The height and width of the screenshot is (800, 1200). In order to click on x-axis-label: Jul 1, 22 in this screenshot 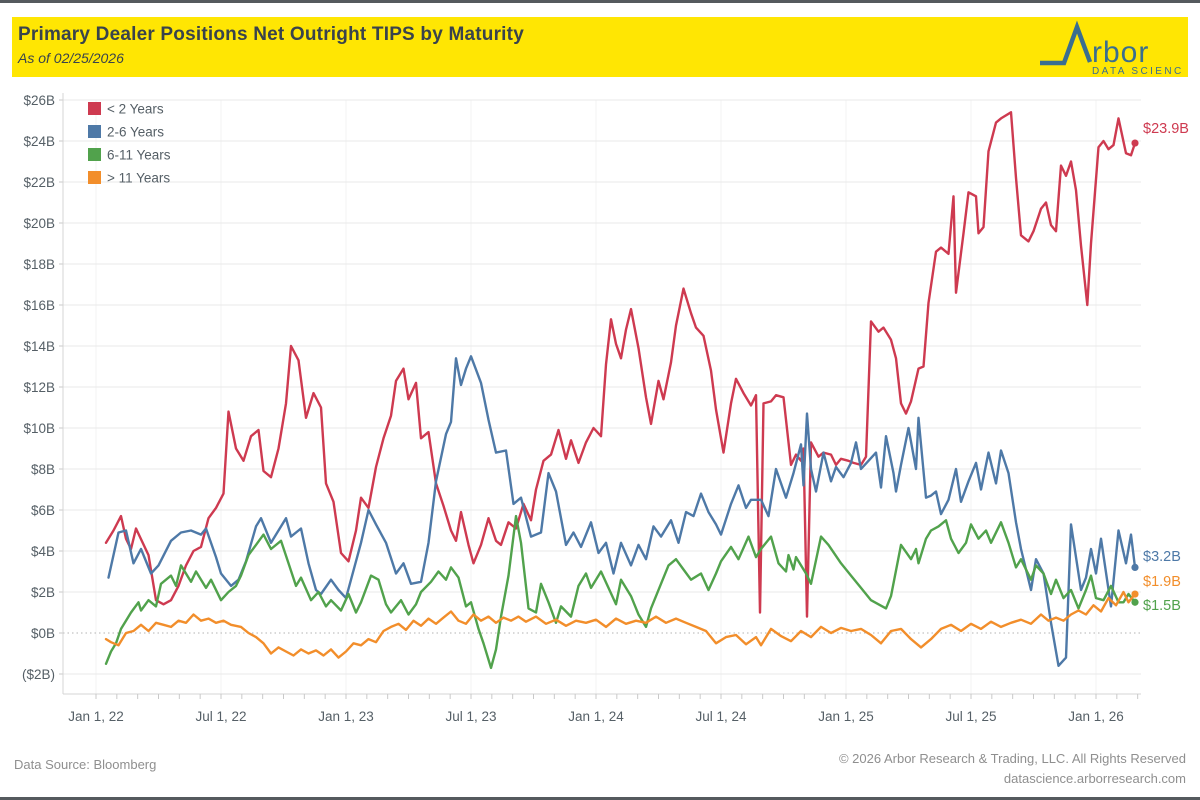, I will do `click(220, 716)`.